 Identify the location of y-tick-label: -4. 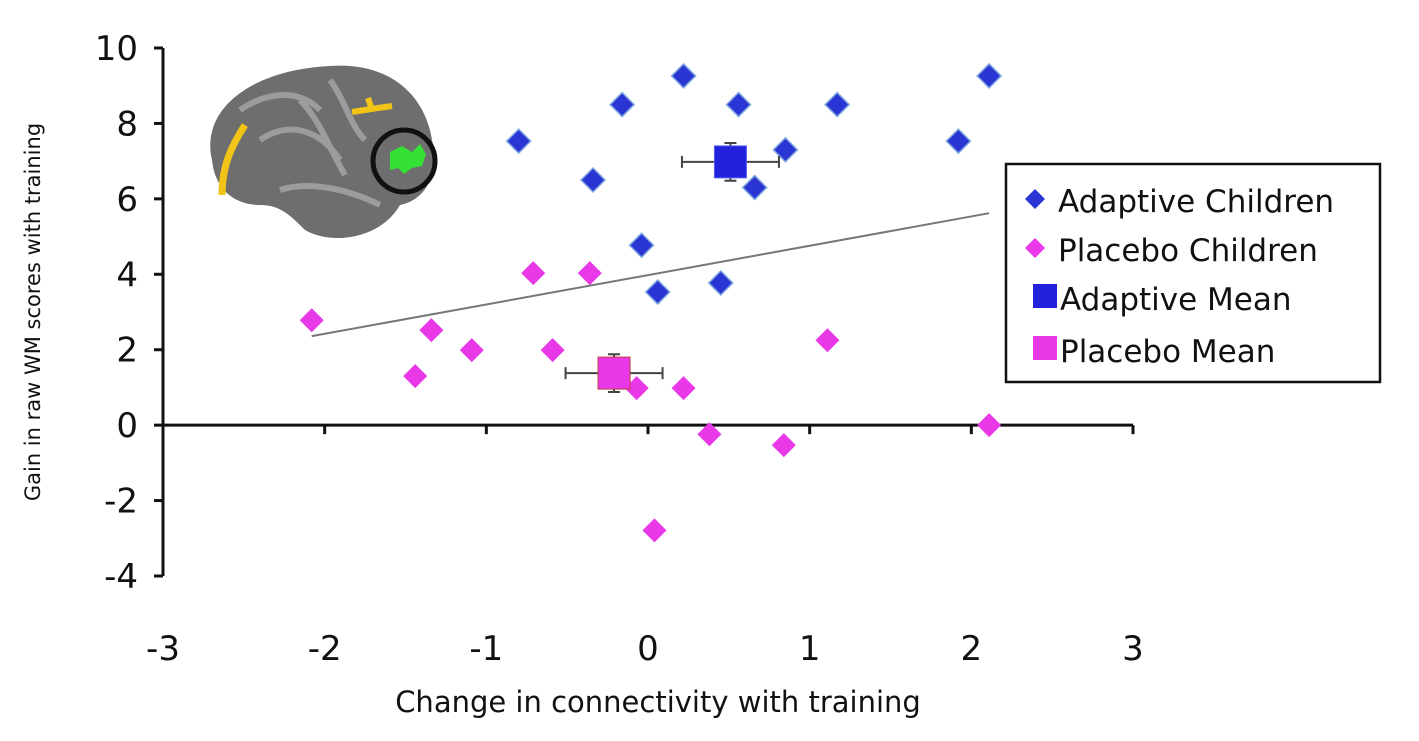
(121, 577).